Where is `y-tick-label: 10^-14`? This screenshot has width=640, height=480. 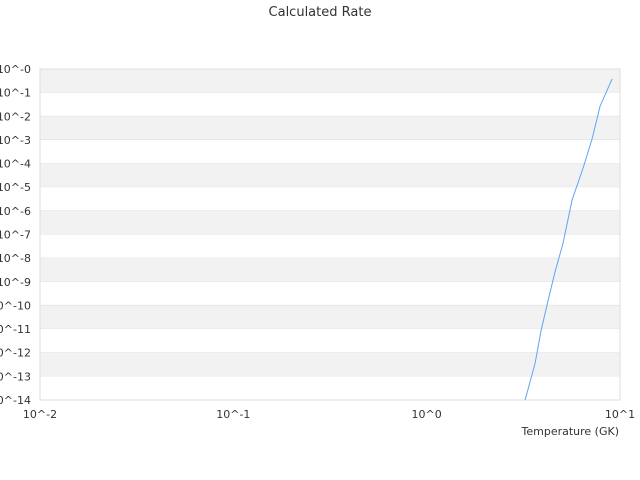
y-tick-label: 10^-14 is located at coordinates (15, 400).